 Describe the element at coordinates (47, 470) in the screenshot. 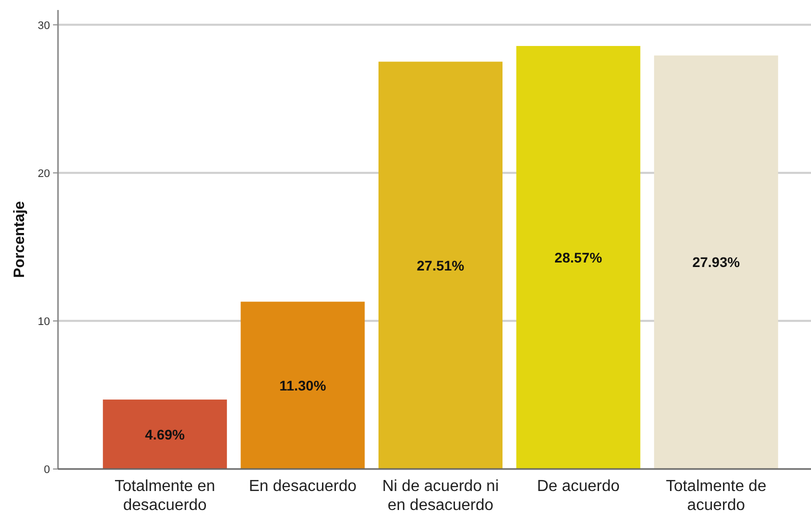

I see `y-tick-label: 0` at that location.